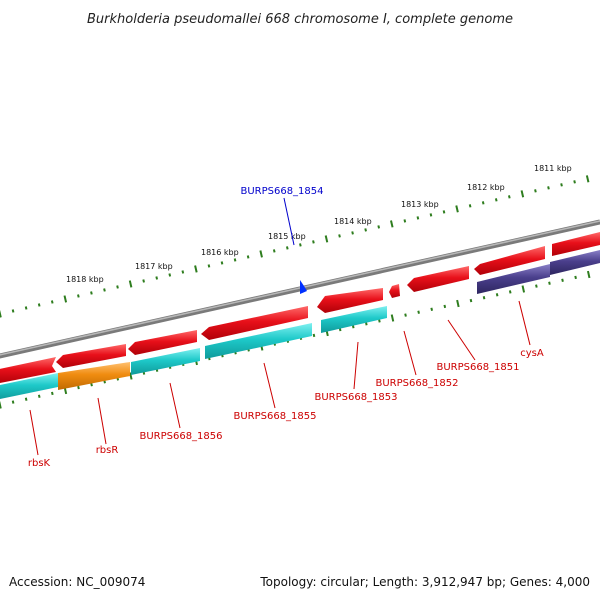 The image size is (600, 600). Describe the element at coordinates (85, 279) in the screenshot. I see `scale-label-1818: 1818 kbp` at that location.